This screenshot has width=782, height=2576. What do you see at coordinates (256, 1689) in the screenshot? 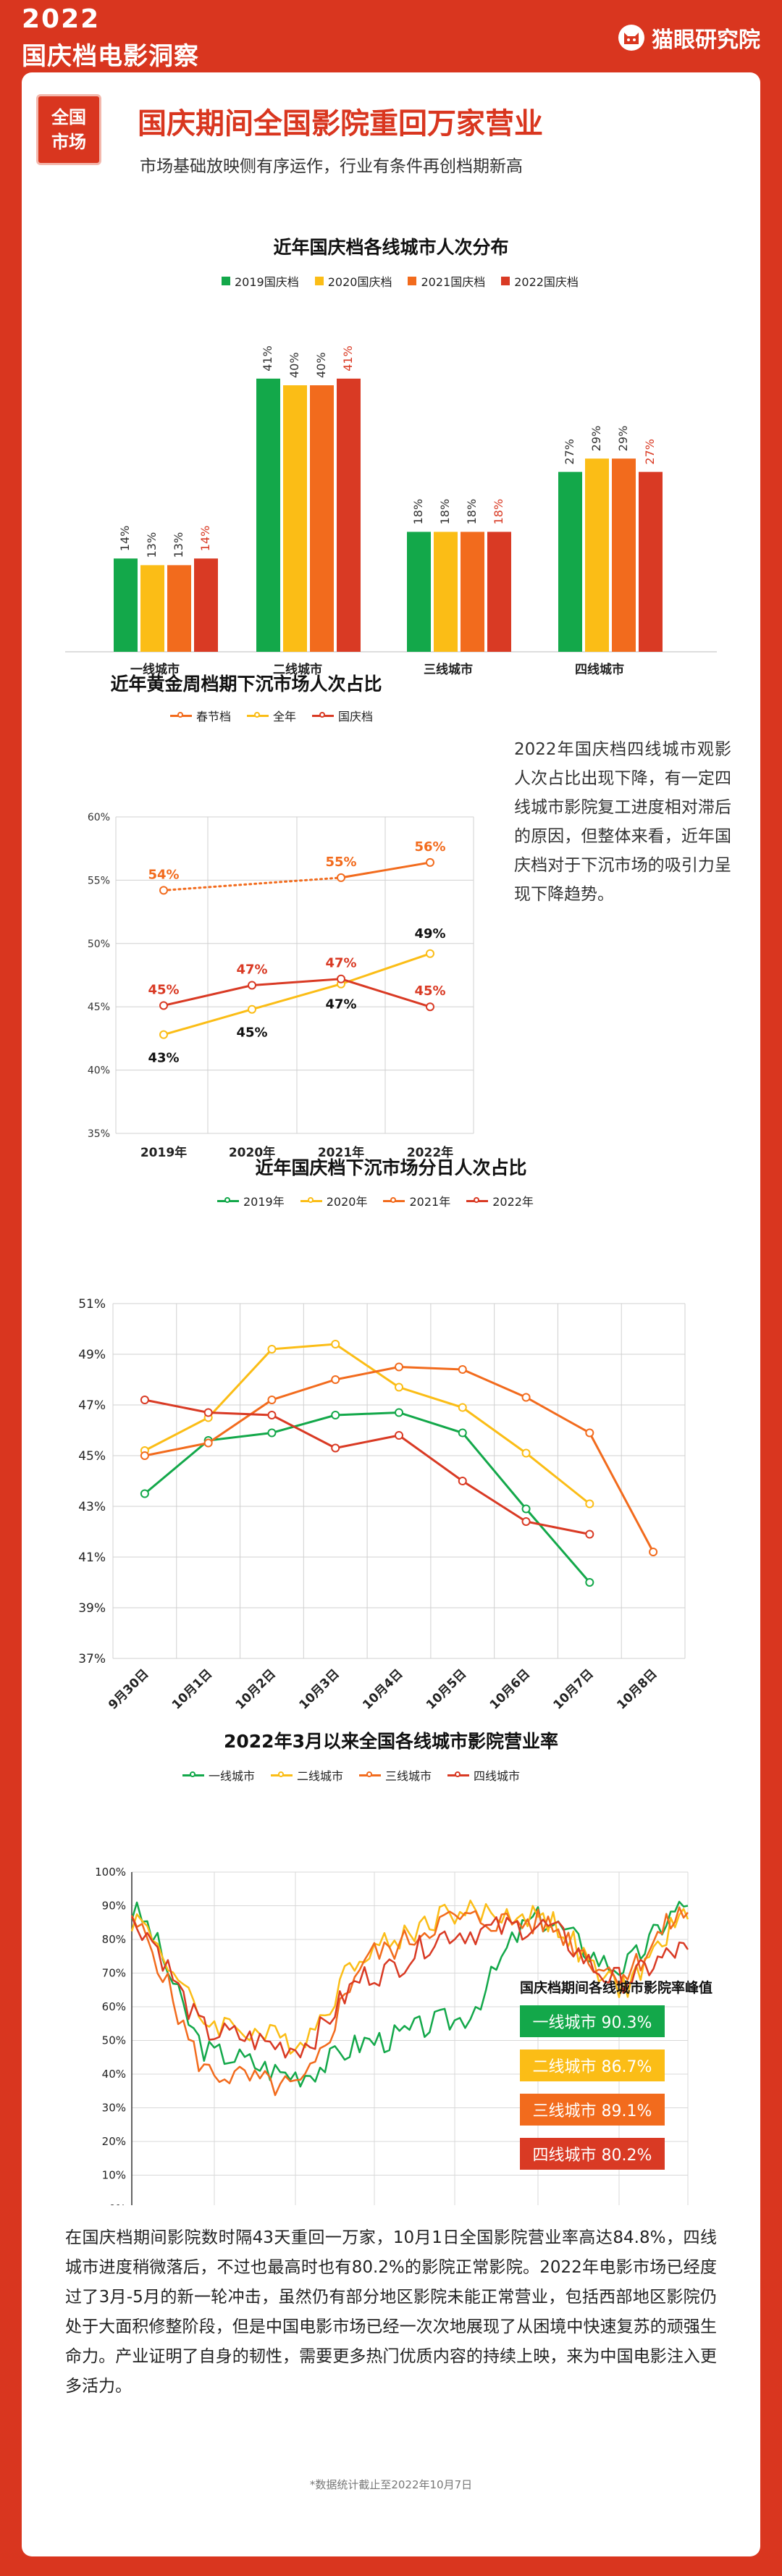
I see `x-tick-label: 10月2日` at bounding box center [256, 1689].